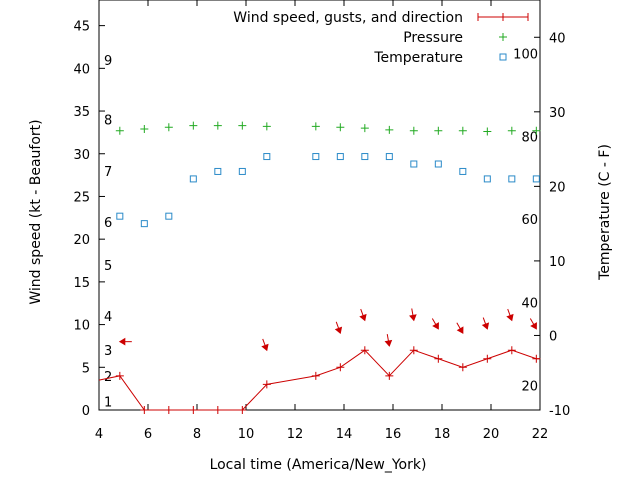  I want to click on y-tick-label: 40, so click(81, 69).